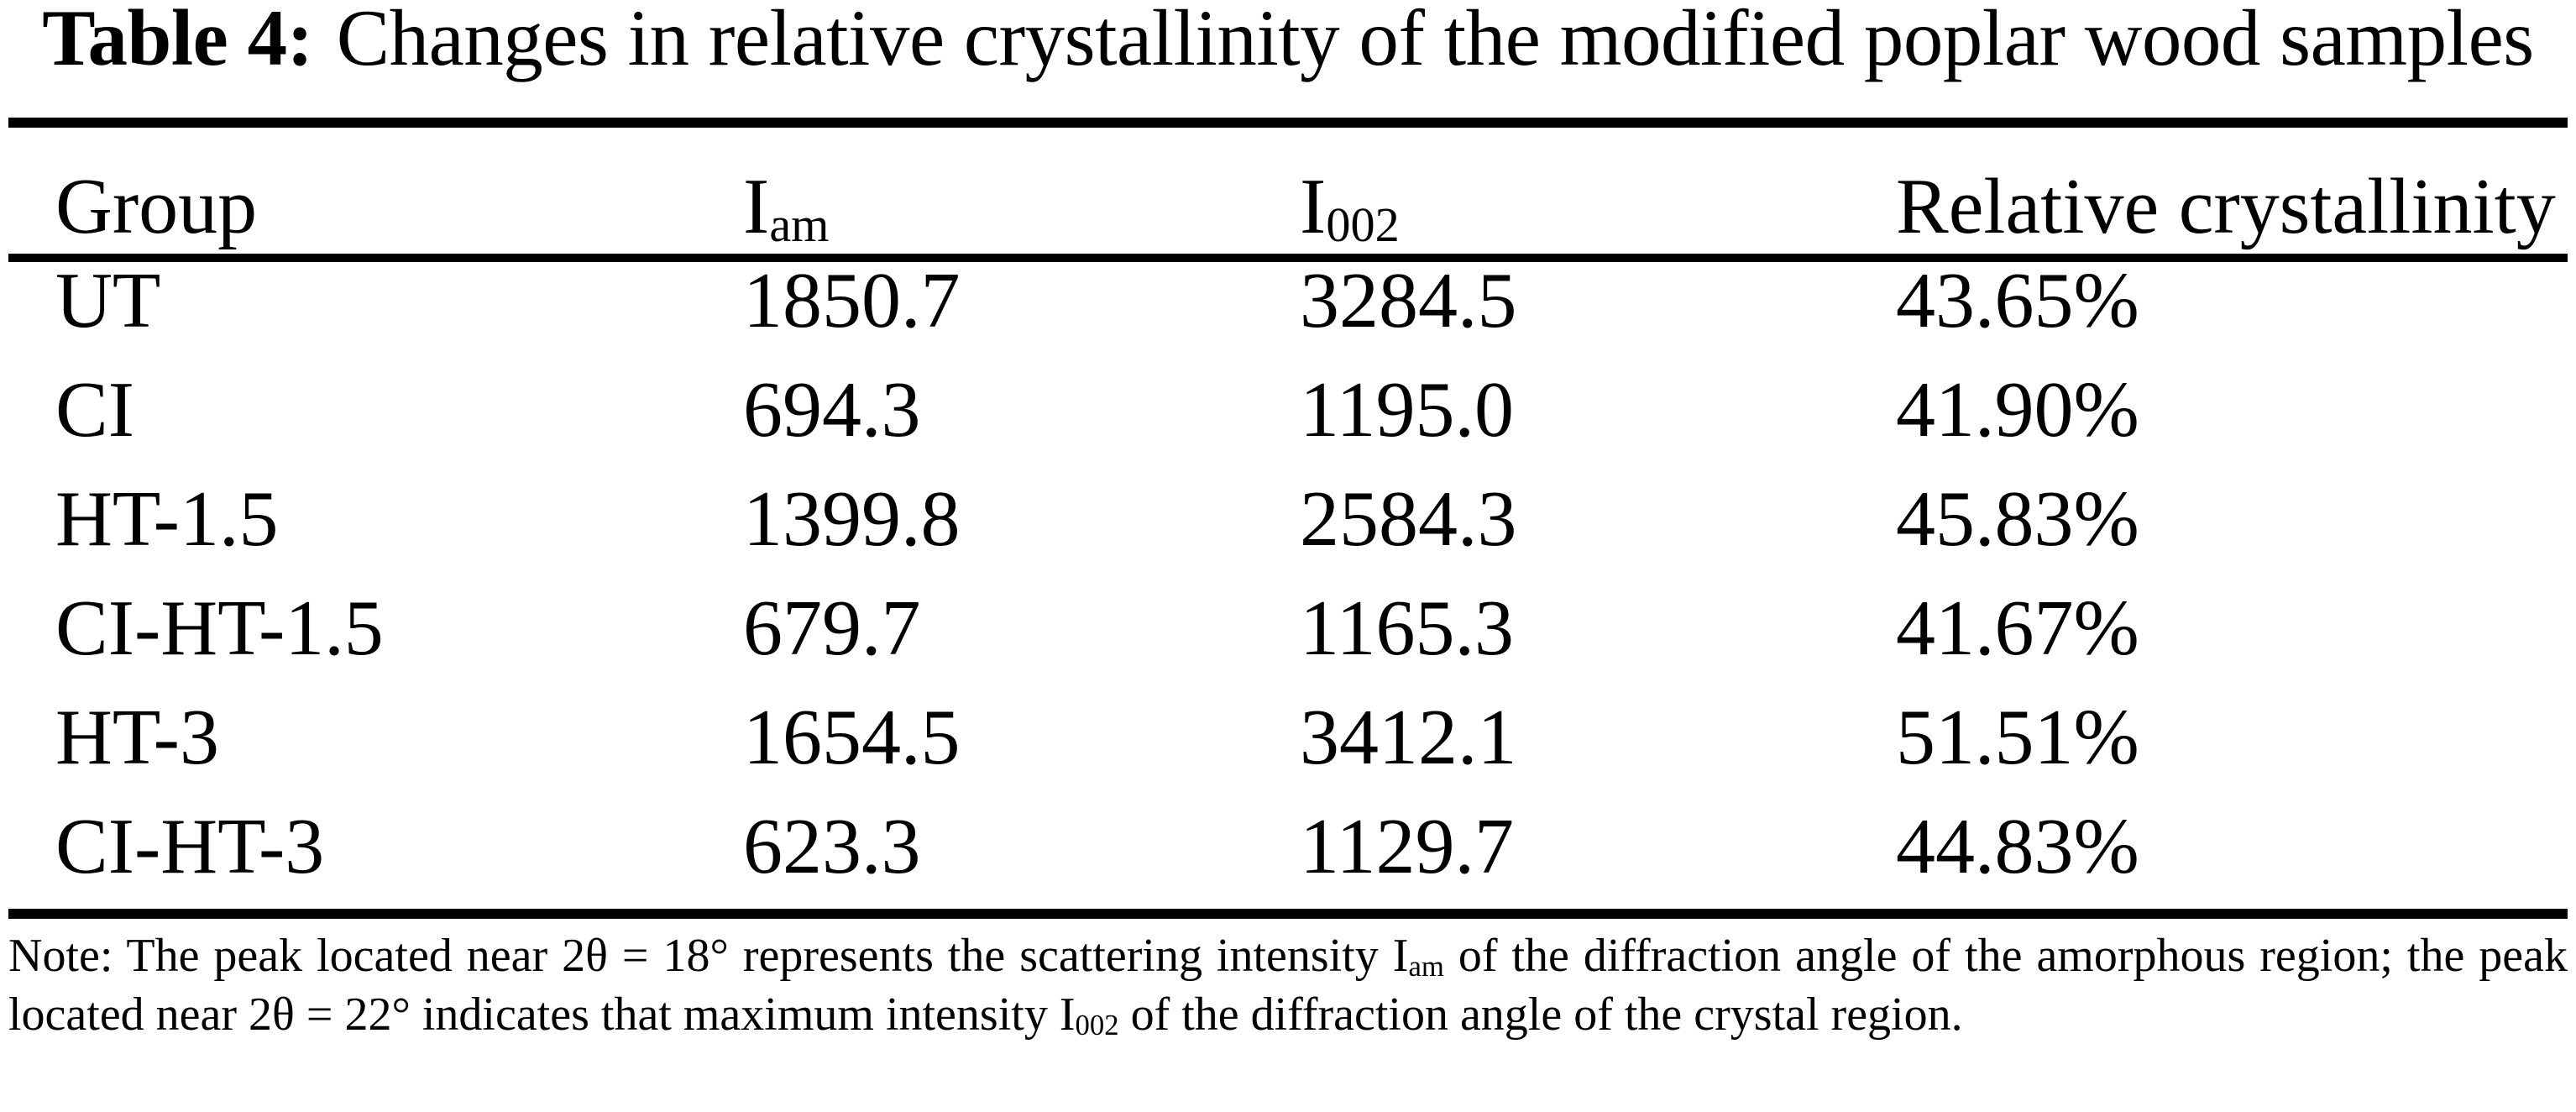 Image resolution: width=2576 pixels, height=1112 pixels. Describe the element at coordinates (1288, 307) in the screenshot. I see `table-row: UT 1850.7 3284.5 43.65%` at that location.